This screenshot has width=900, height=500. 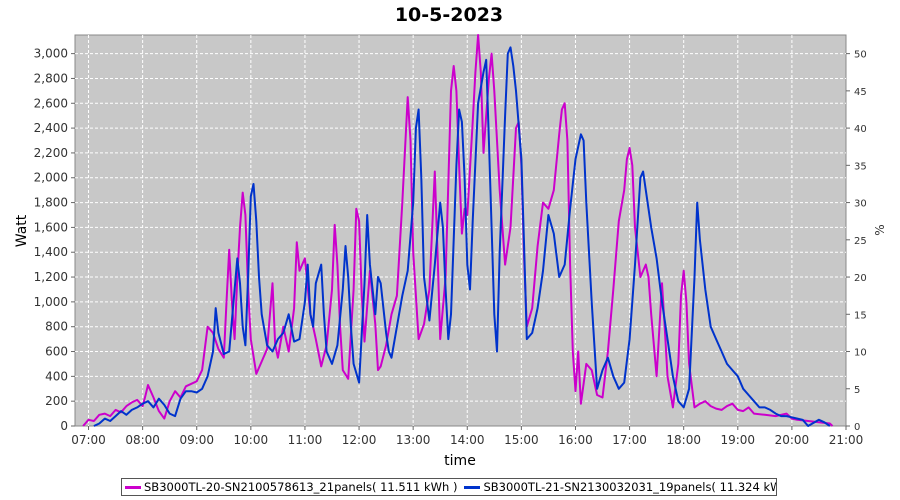 I want to click on chart-title: 10-5-2023, so click(x=449, y=15).